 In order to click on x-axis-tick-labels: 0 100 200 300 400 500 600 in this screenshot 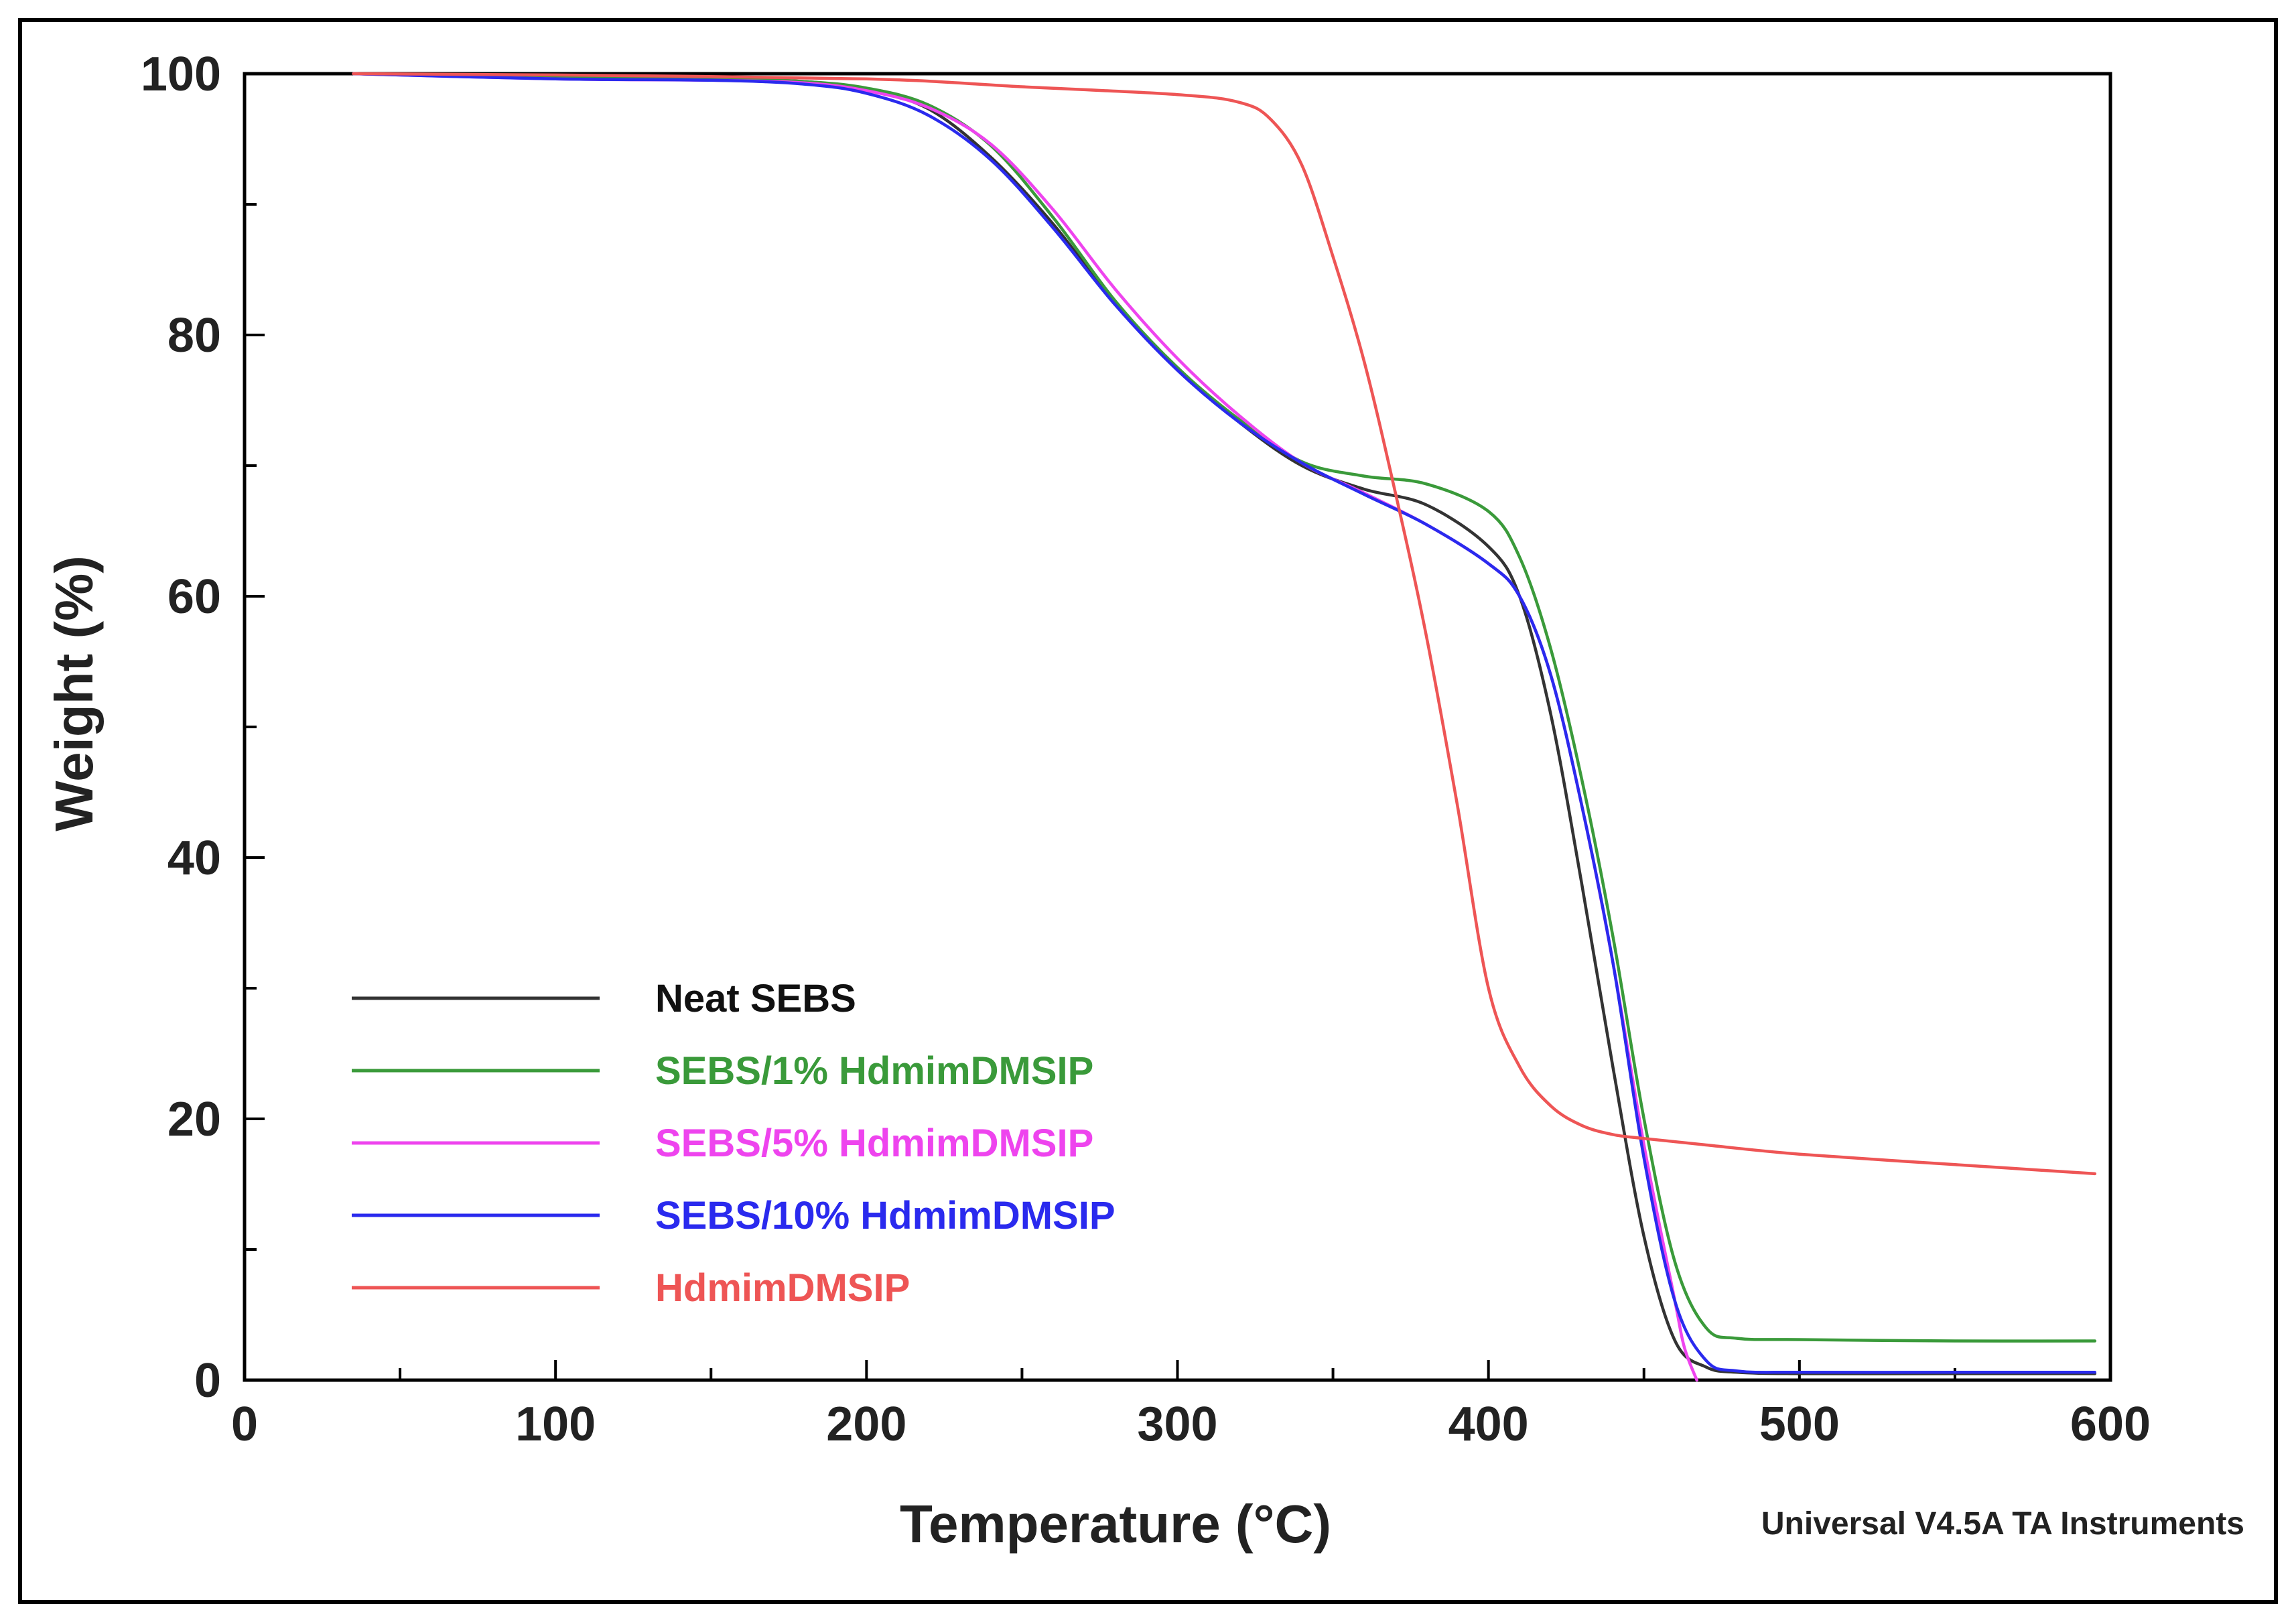, I will do `click(1191, 1424)`.